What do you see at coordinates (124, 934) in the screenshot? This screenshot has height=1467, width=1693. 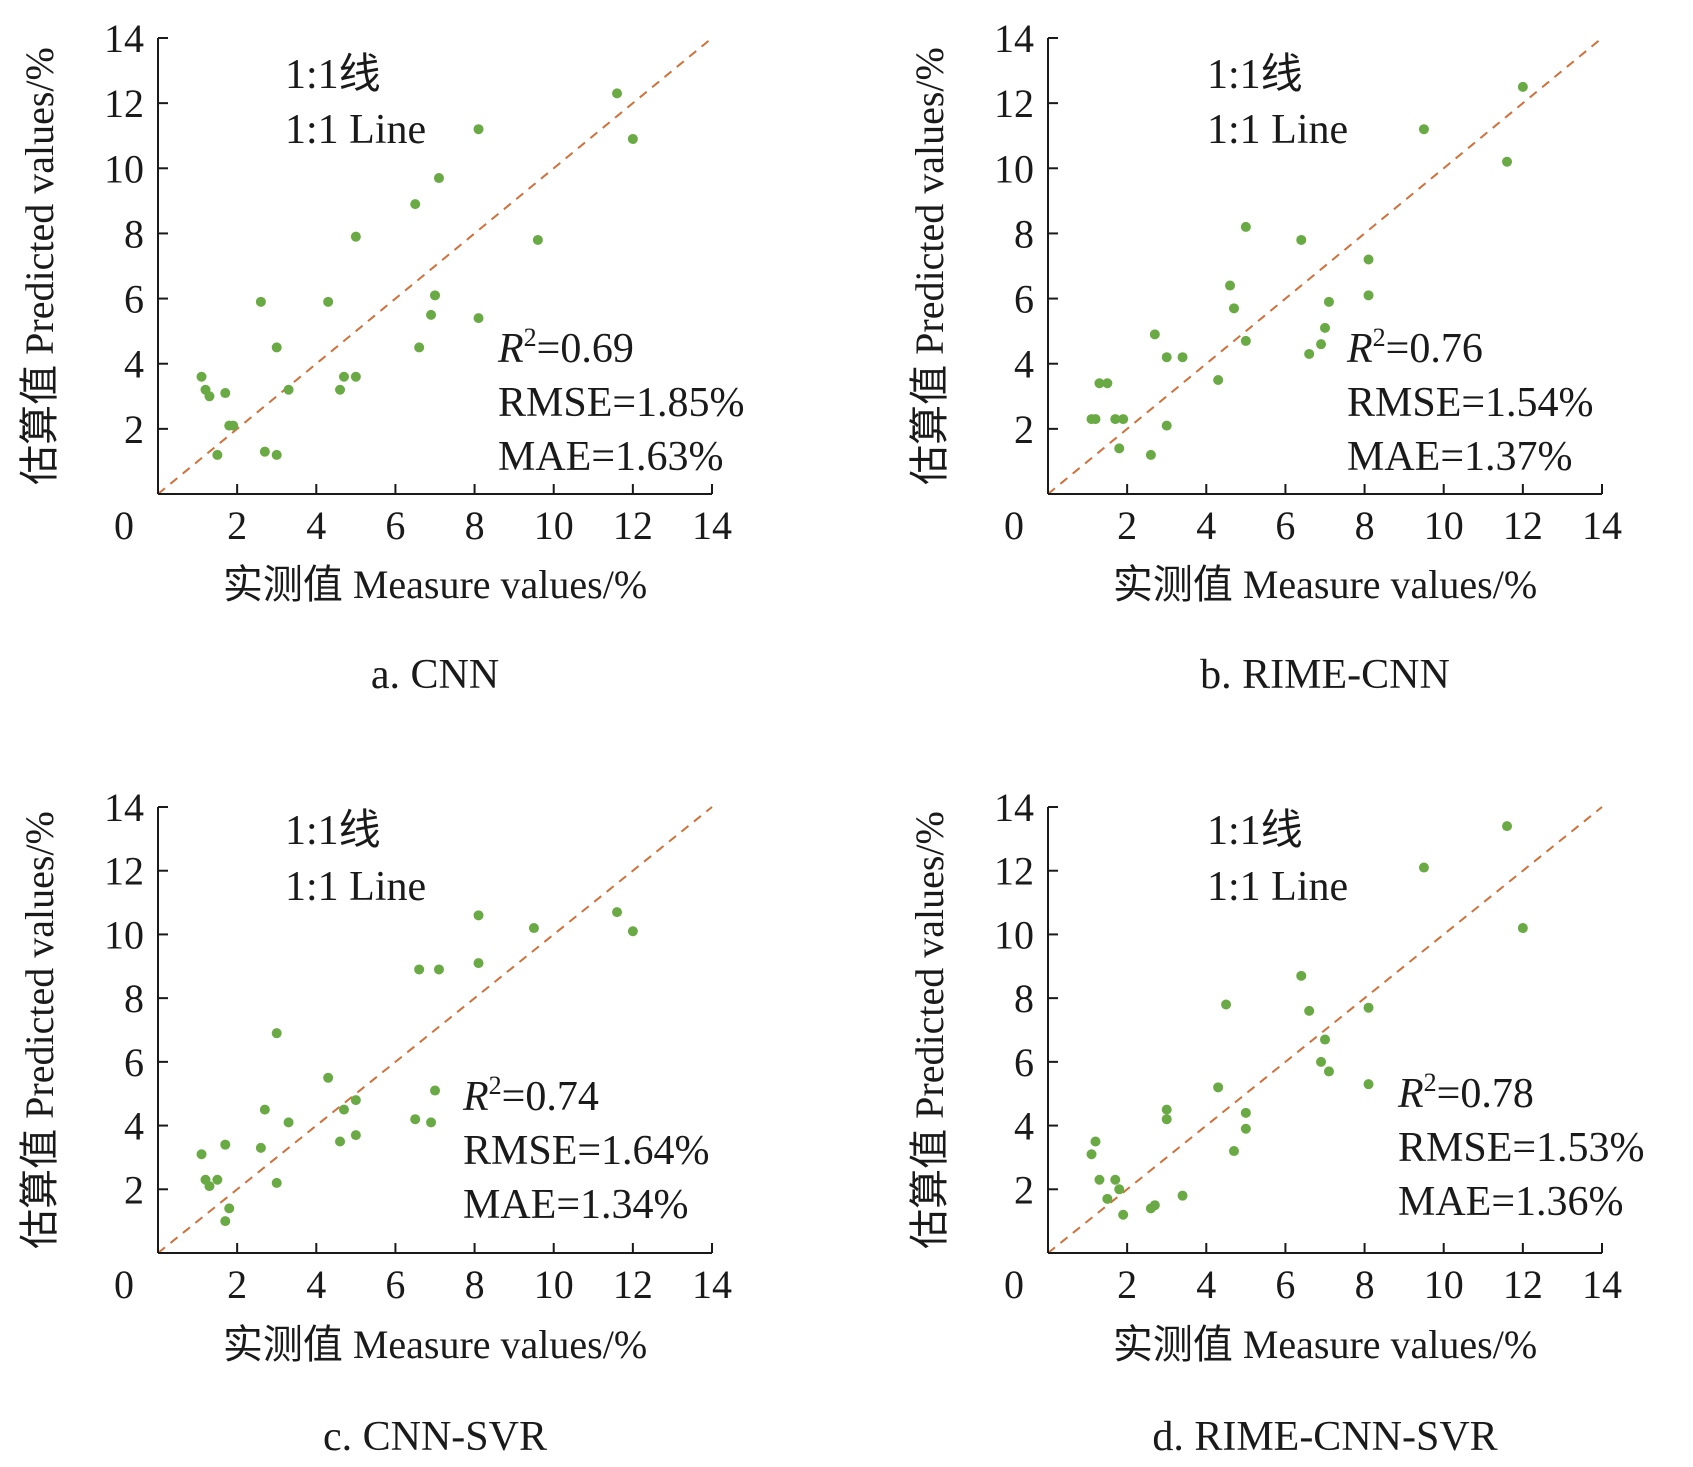 I see `y-tick-label: 10` at bounding box center [124, 934].